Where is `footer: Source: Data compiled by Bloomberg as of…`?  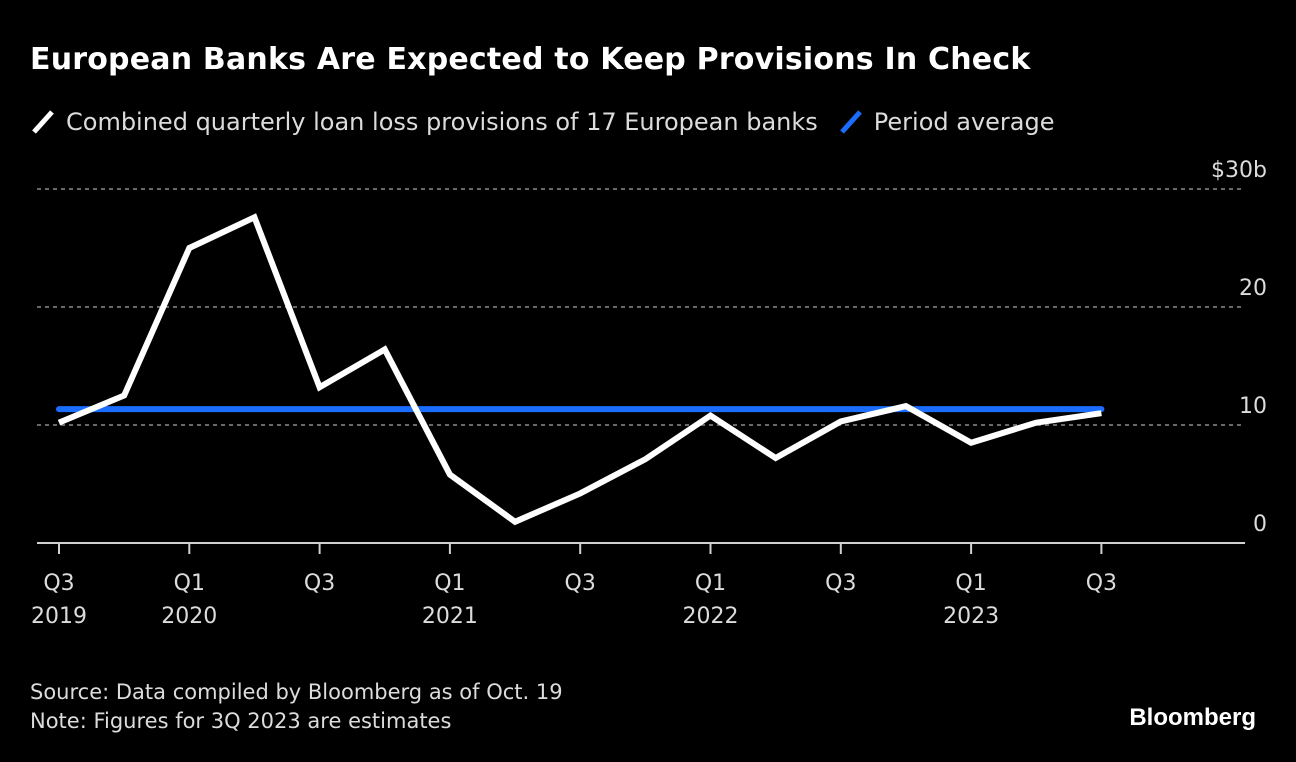
footer: Source: Data compiled by Bloomberg as of… is located at coordinates (296, 707).